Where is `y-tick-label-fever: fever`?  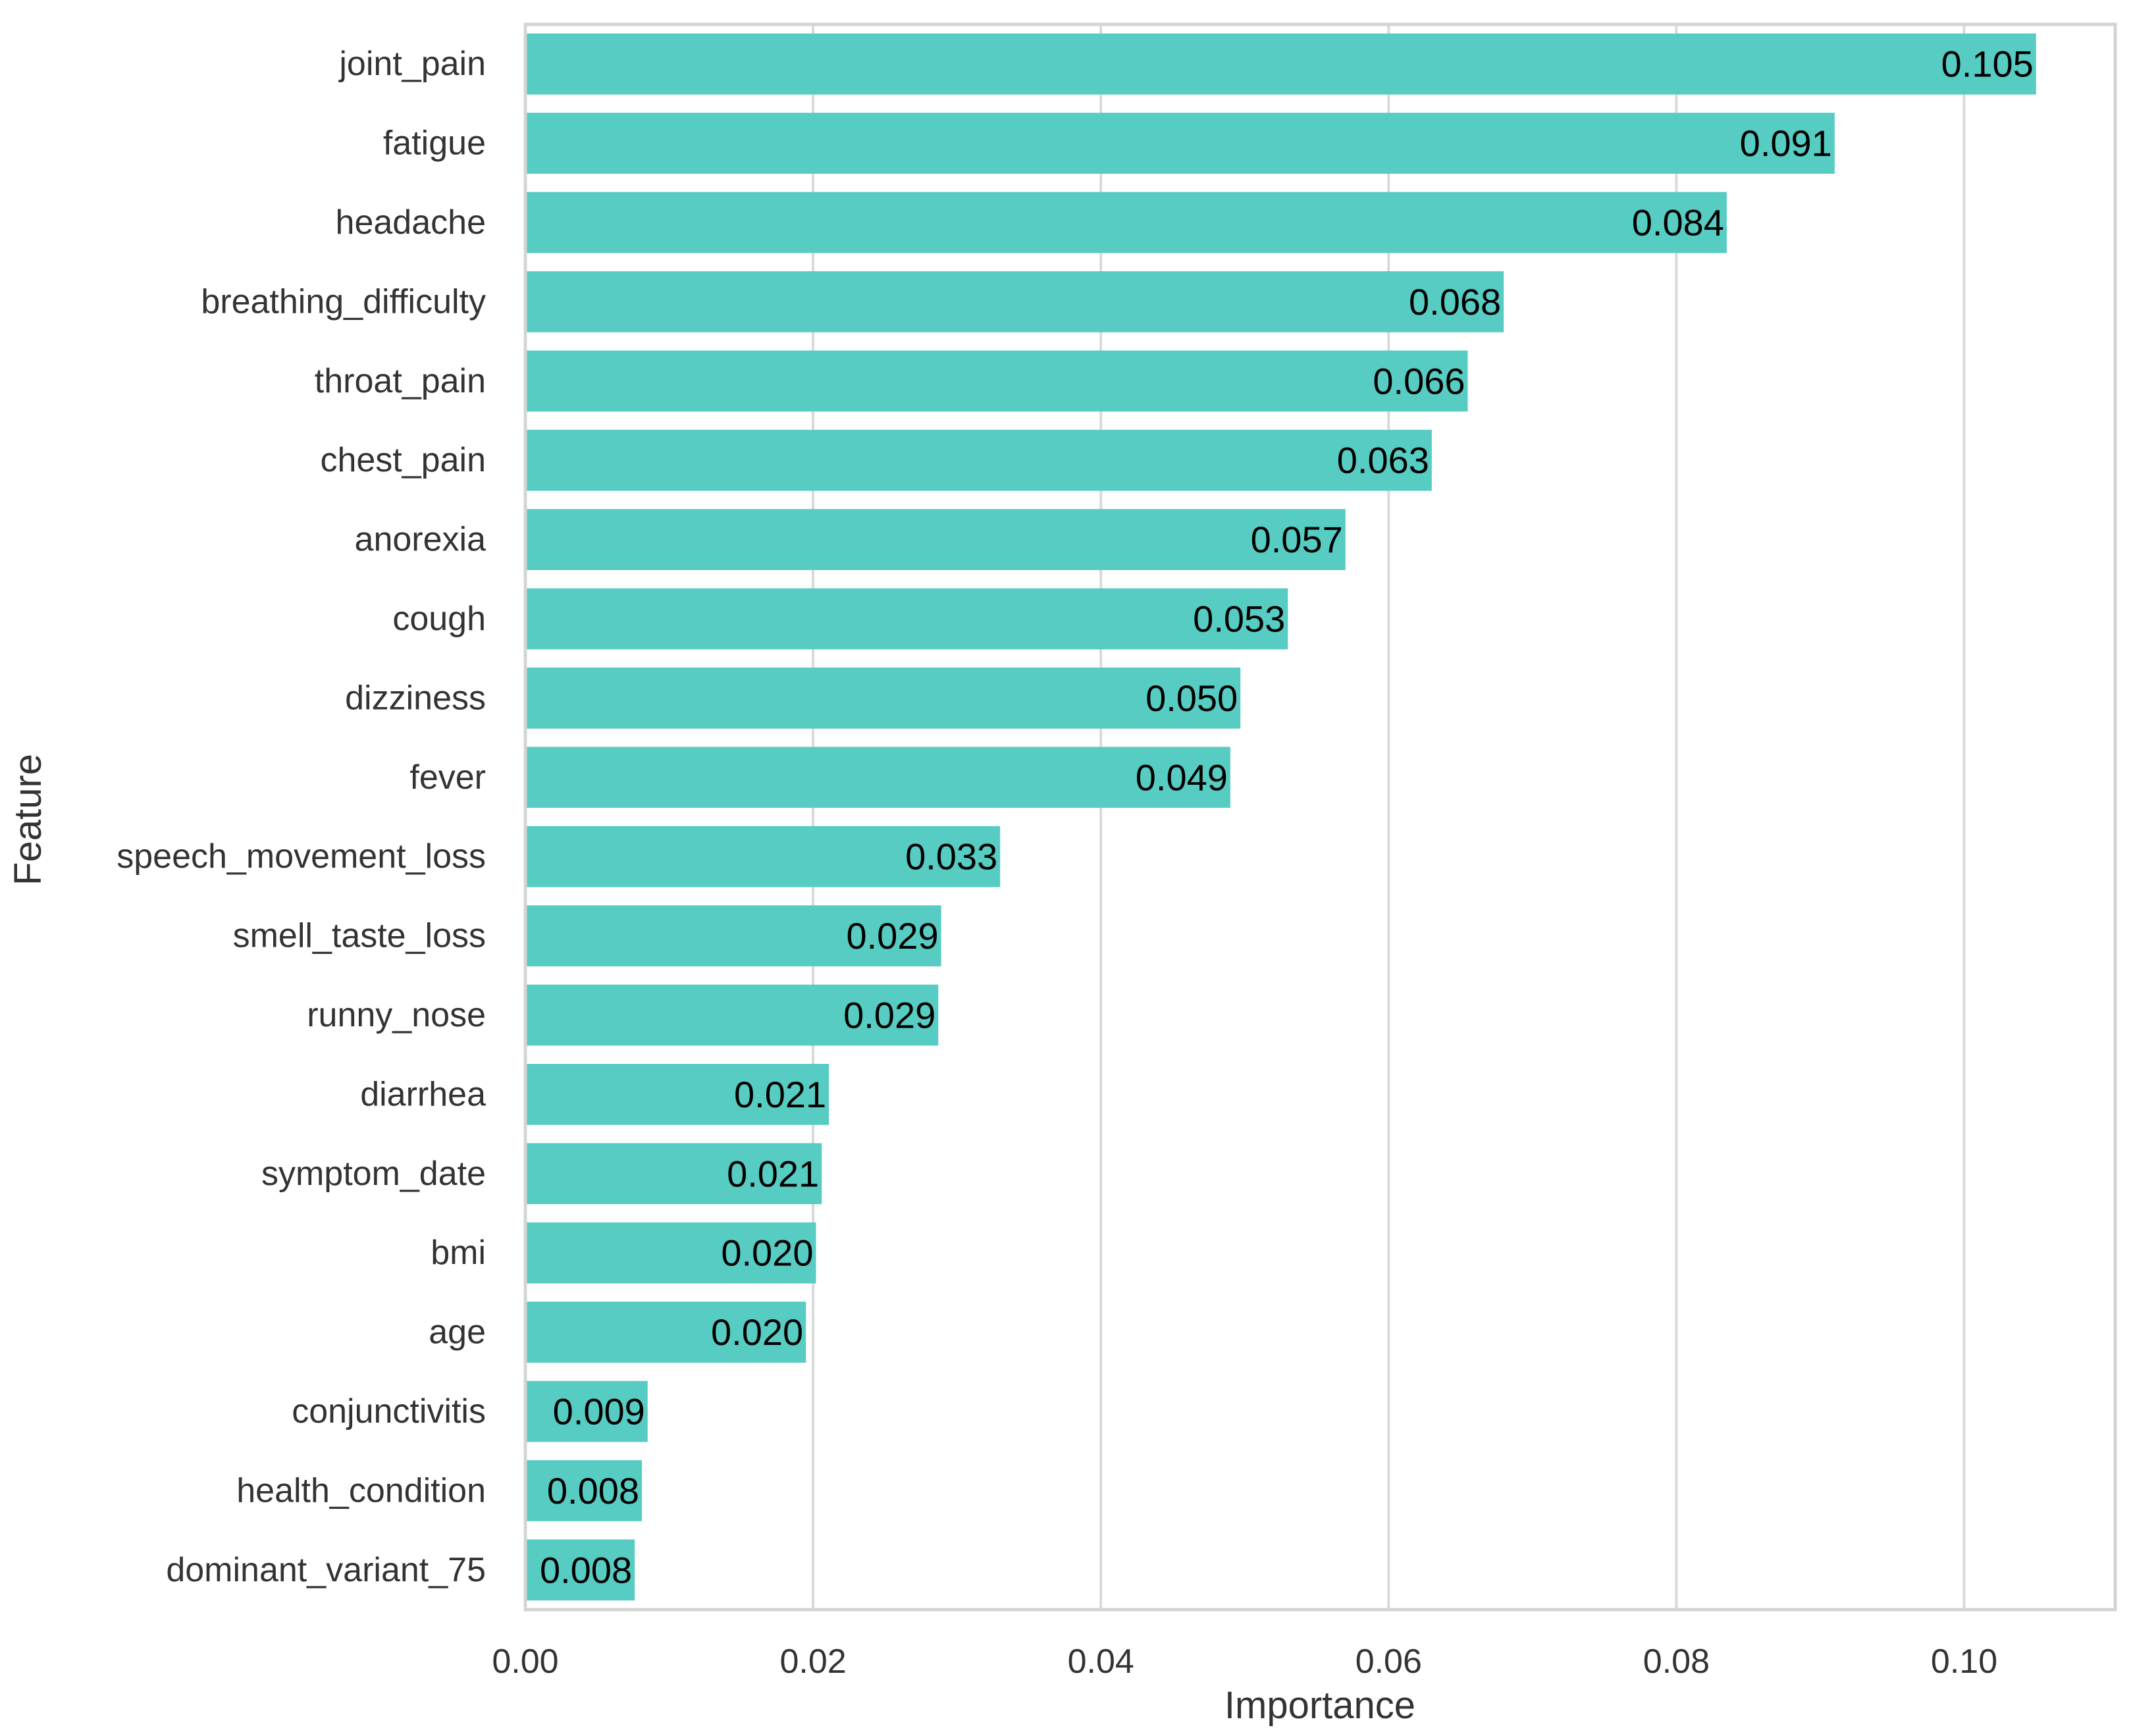
y-tick-label-fever: fever is located at coordinates (448, 777).